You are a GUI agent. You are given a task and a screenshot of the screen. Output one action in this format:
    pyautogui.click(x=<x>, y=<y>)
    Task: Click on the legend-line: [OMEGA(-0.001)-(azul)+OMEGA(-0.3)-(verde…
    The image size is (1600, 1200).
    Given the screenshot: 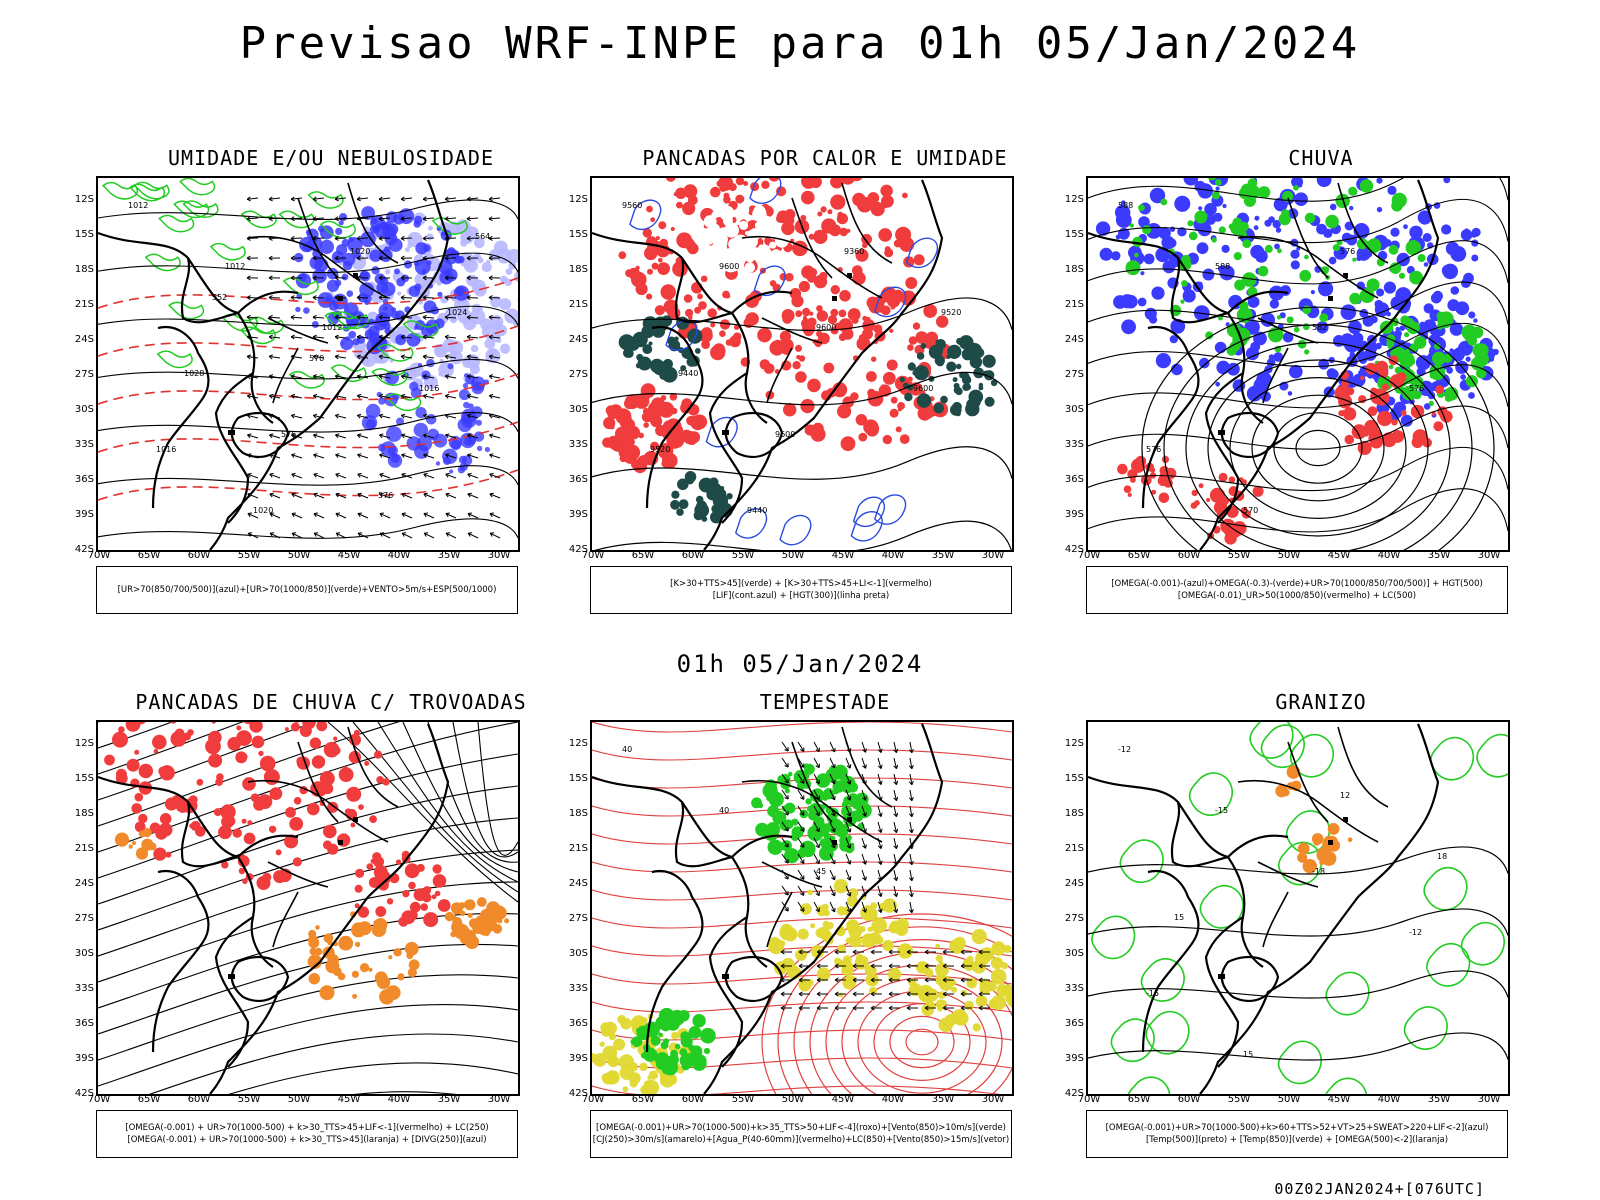 What is the action you would take?
    pyautogui.click(x=1297, y=584)
    